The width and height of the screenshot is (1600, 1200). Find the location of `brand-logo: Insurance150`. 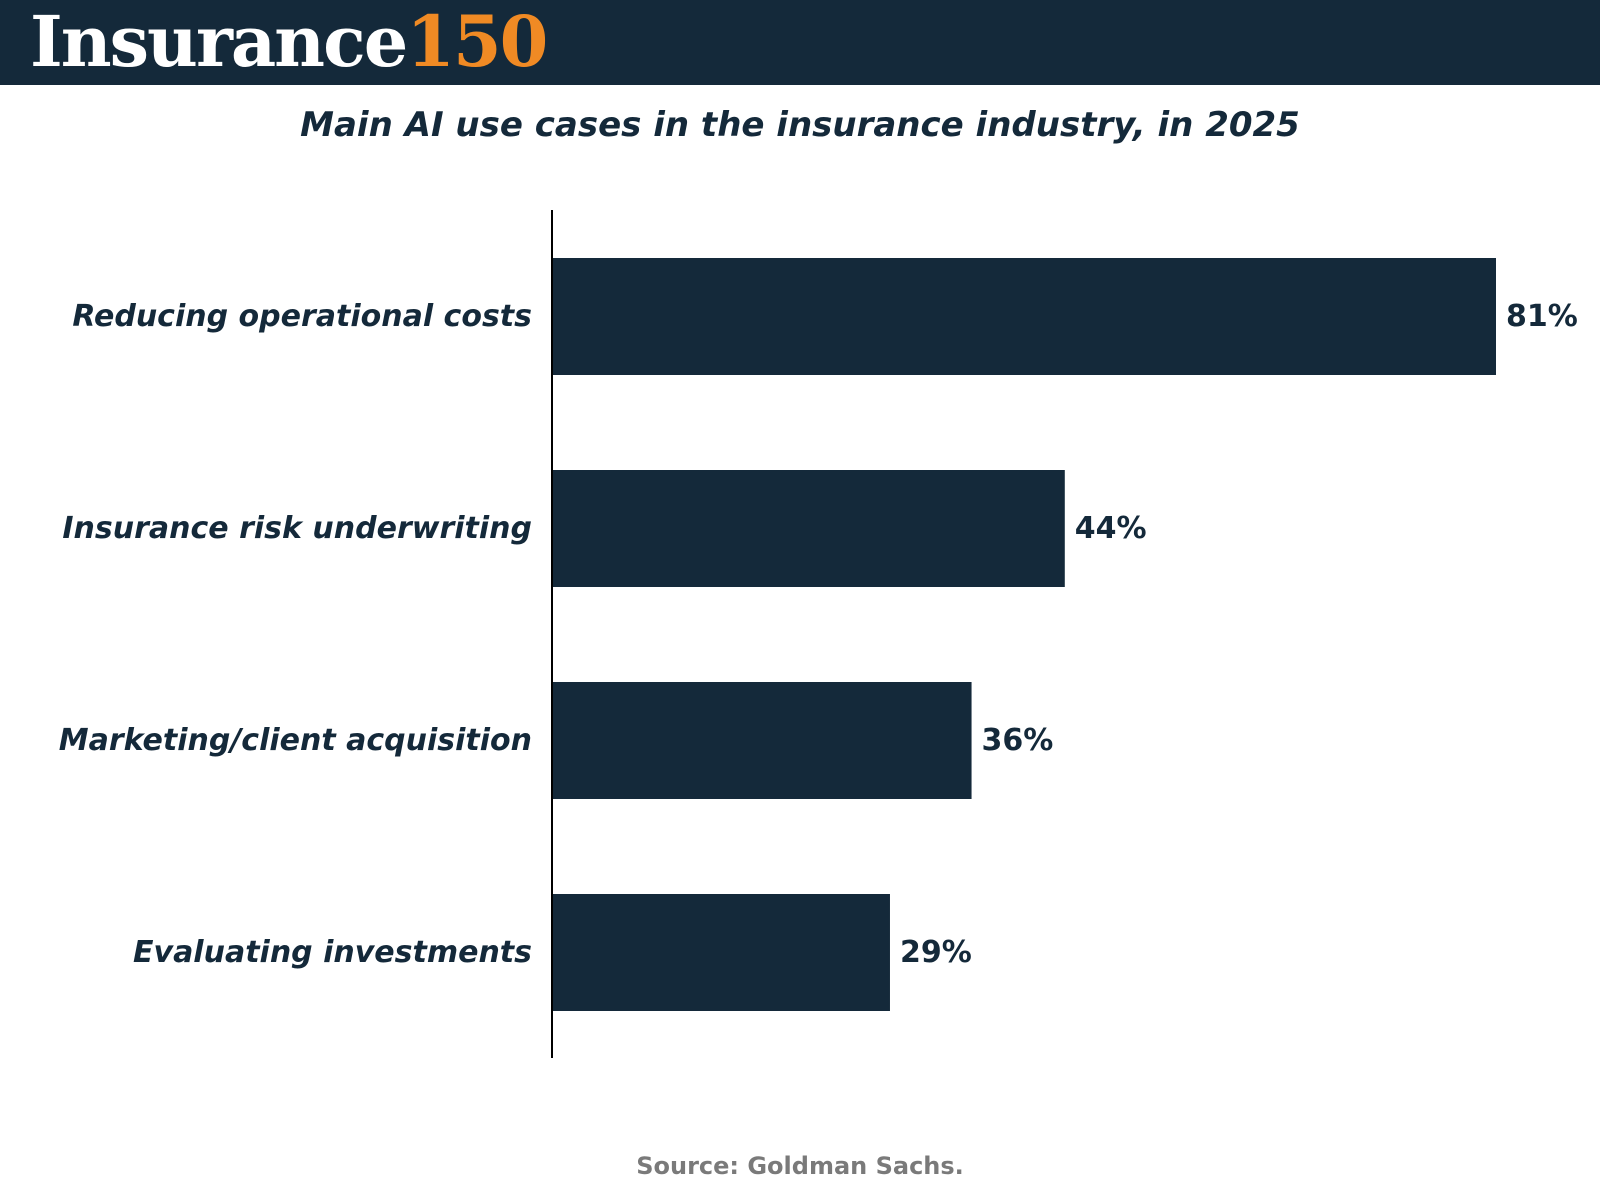

brand-logo: Insurance150 is located at coordinates (289, 41).